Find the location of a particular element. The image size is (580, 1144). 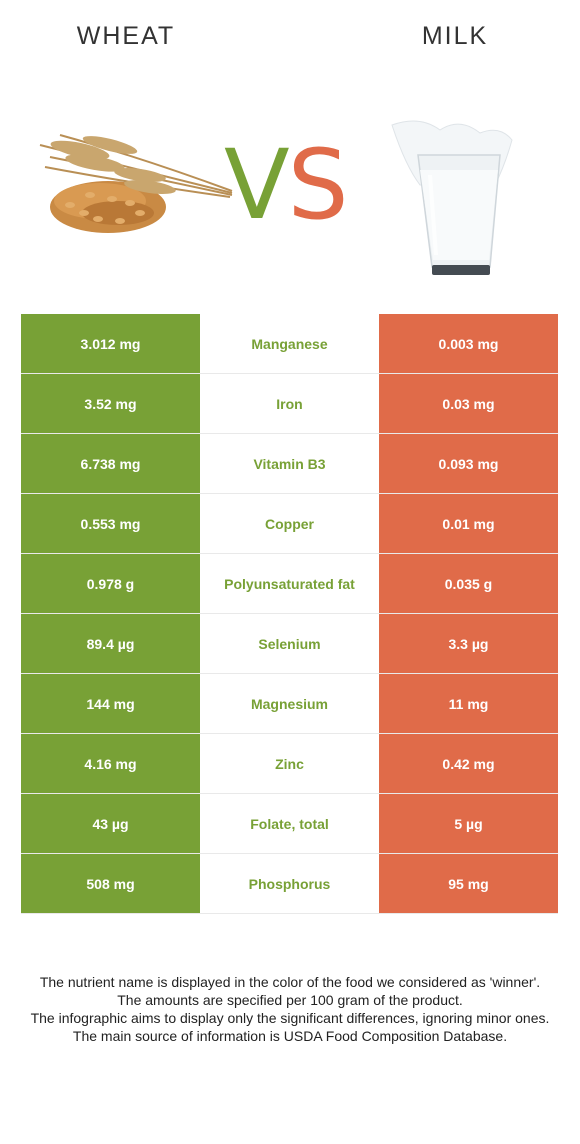

right-food-title: MILK is located at coordinates (455, 36).